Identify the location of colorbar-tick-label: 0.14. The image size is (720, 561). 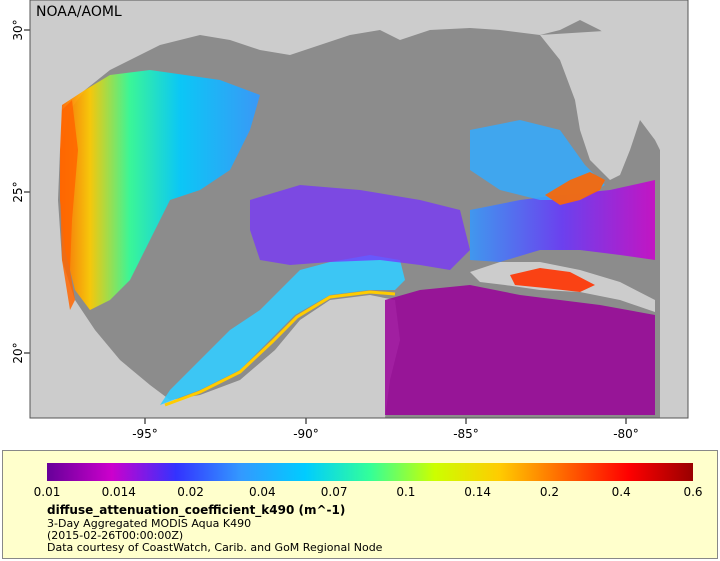
(478, 492).